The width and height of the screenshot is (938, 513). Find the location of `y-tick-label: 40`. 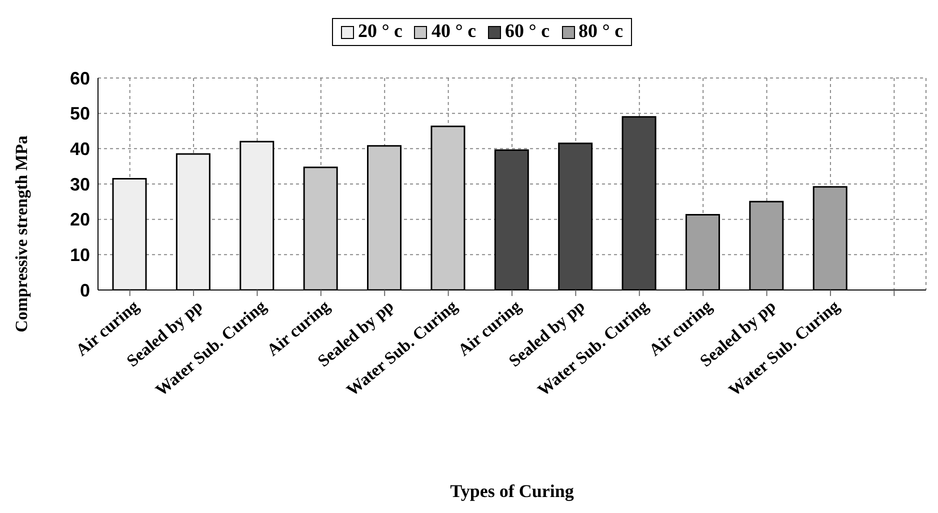

y-tick-label: 40 is located at coordinates (80, 149).